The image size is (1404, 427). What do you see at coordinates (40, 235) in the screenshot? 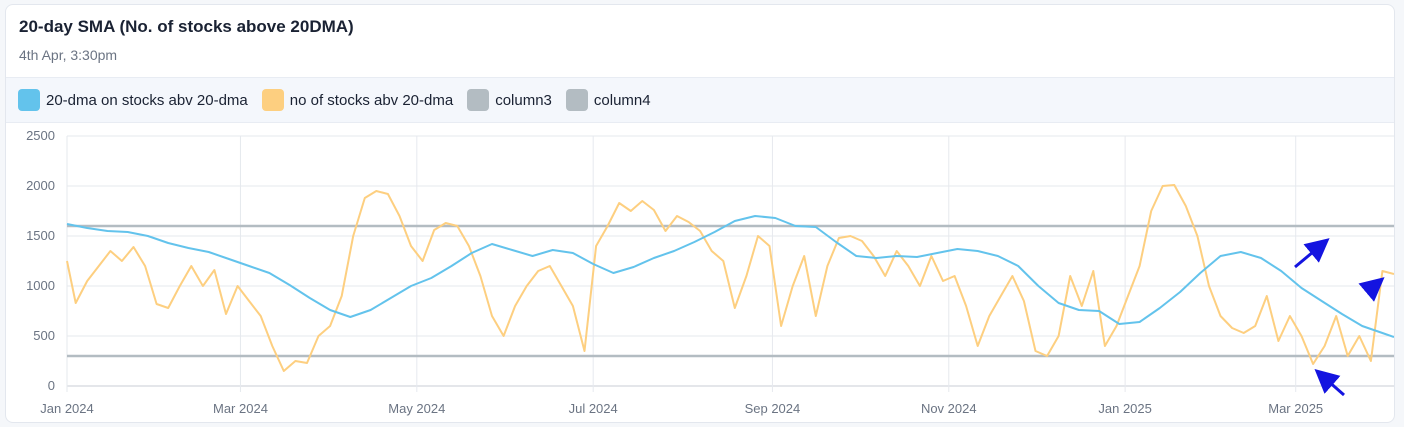
I see `y-tick-label: 1500` at bounding box center [40, 235].